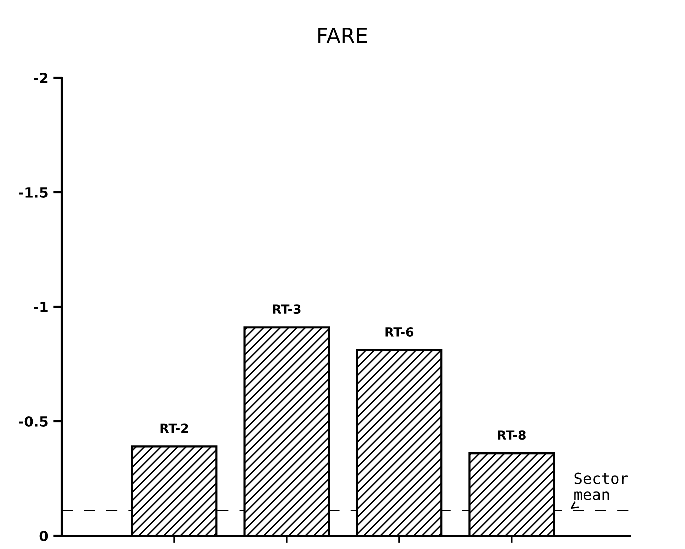  I want to click on y-tick-label: -0.5, so click(33, 421).